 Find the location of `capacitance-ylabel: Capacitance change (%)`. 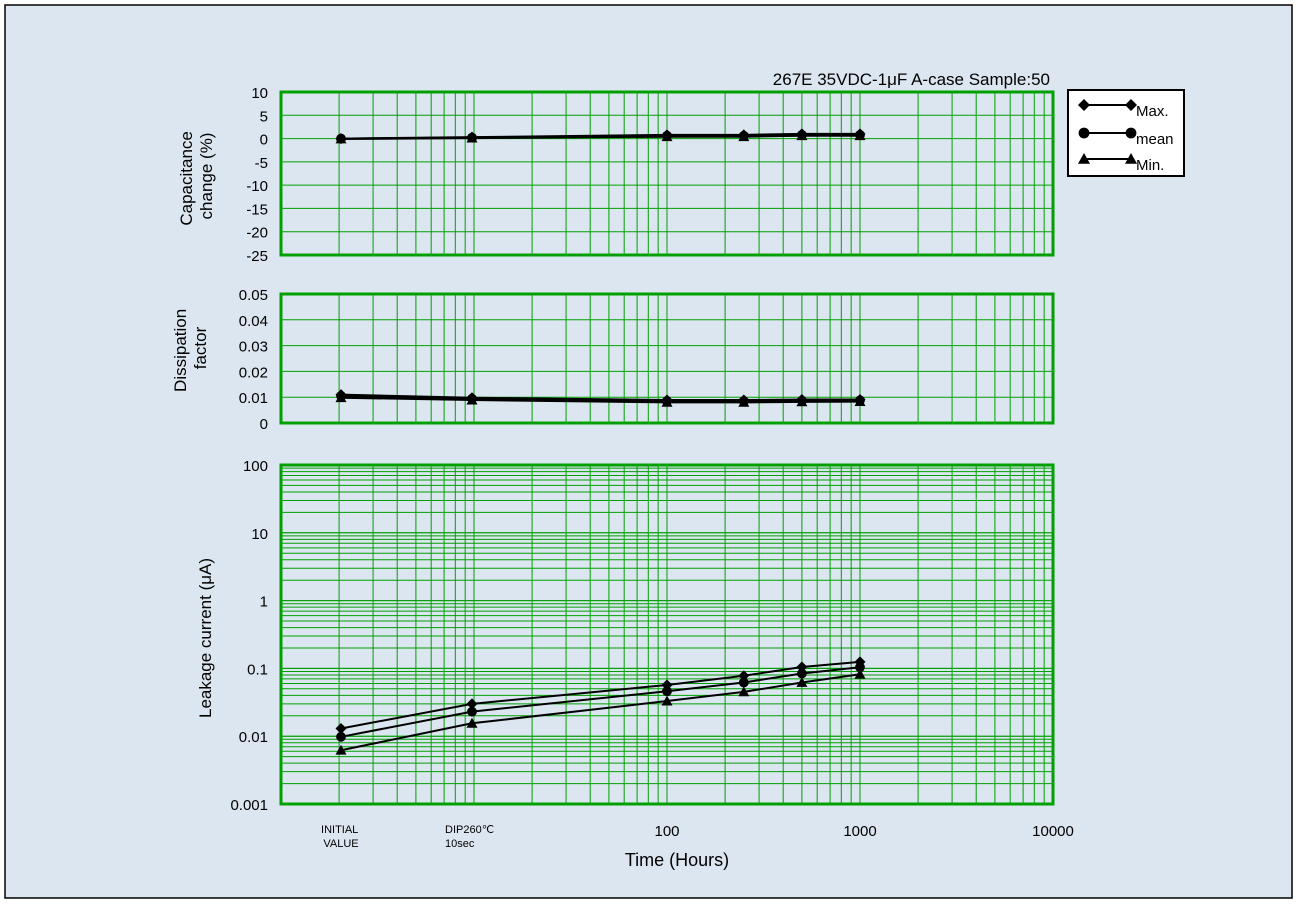

capacitance-ylabel: Capacitance change (%) is located at coordinates (196, 175).